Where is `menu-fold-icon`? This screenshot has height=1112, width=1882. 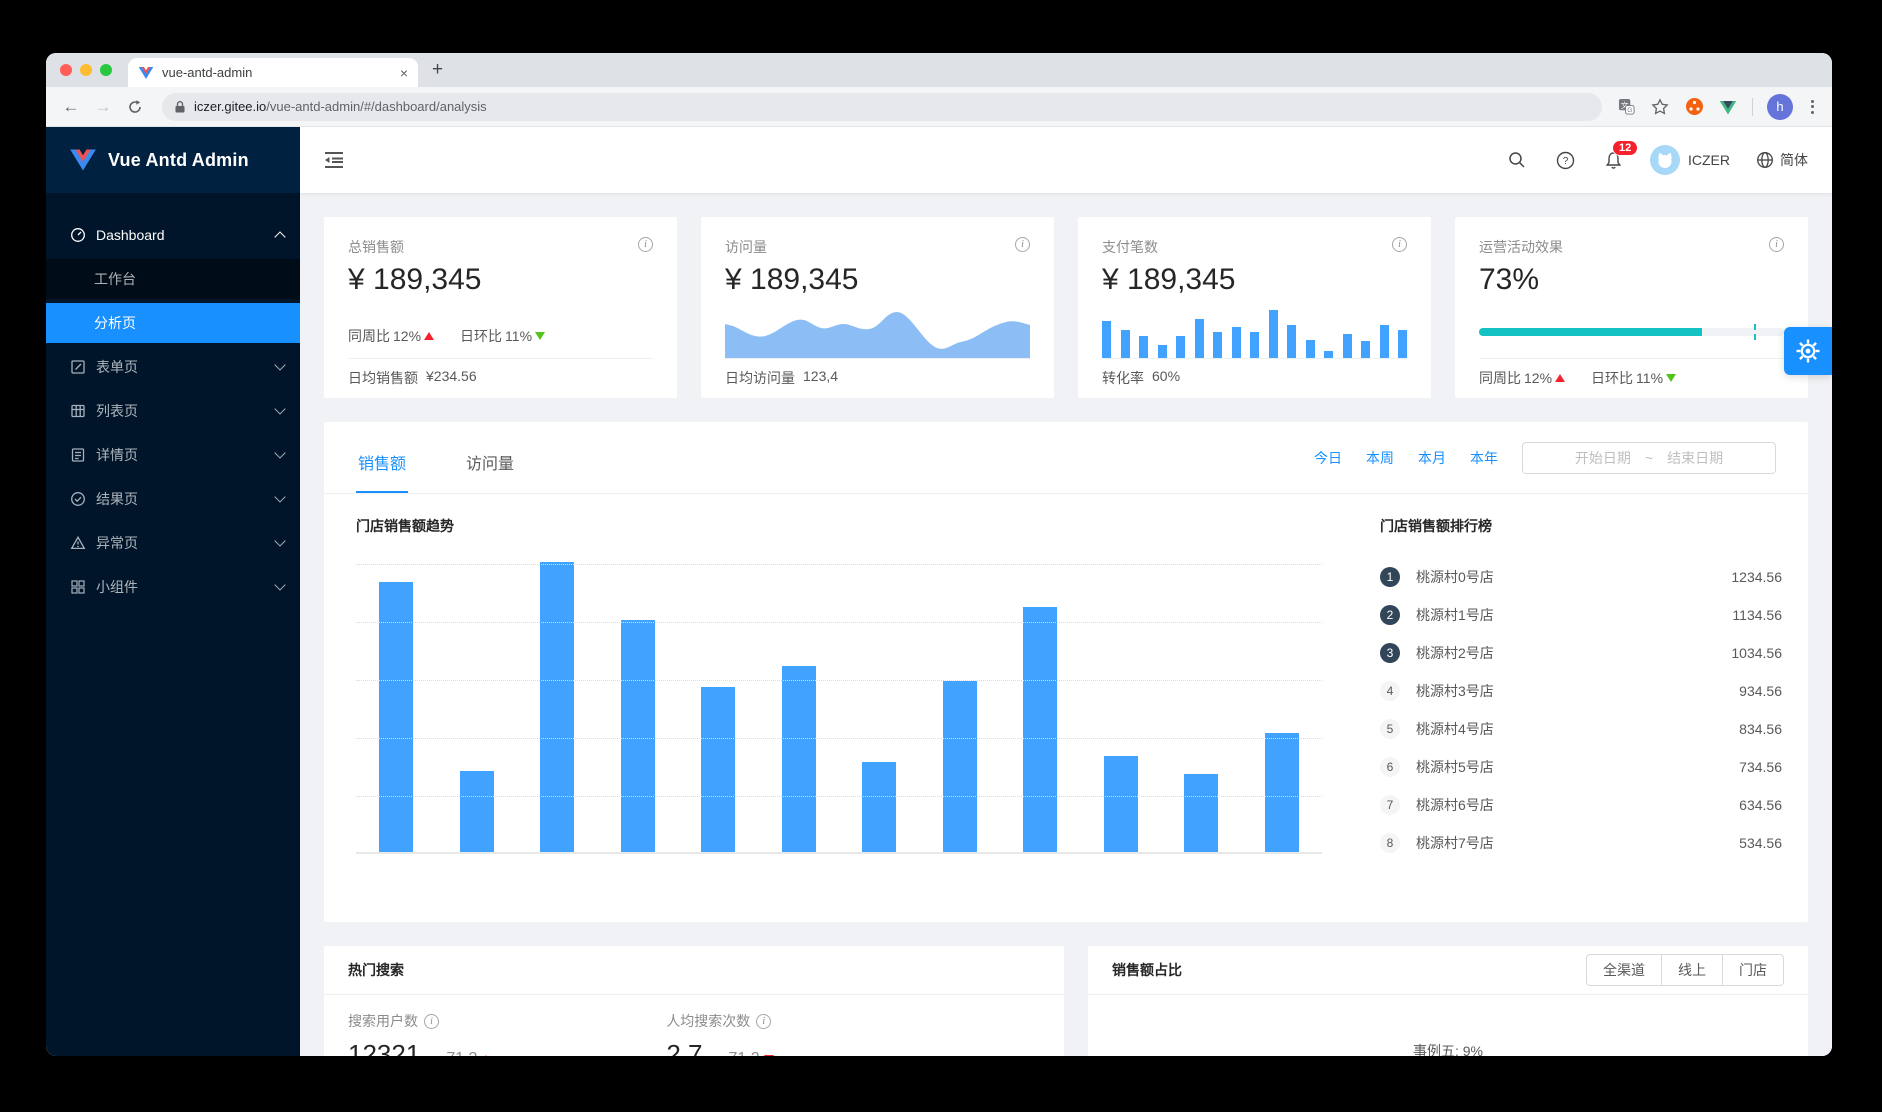
menu-fold-icon is located at coordinates (334, 160).